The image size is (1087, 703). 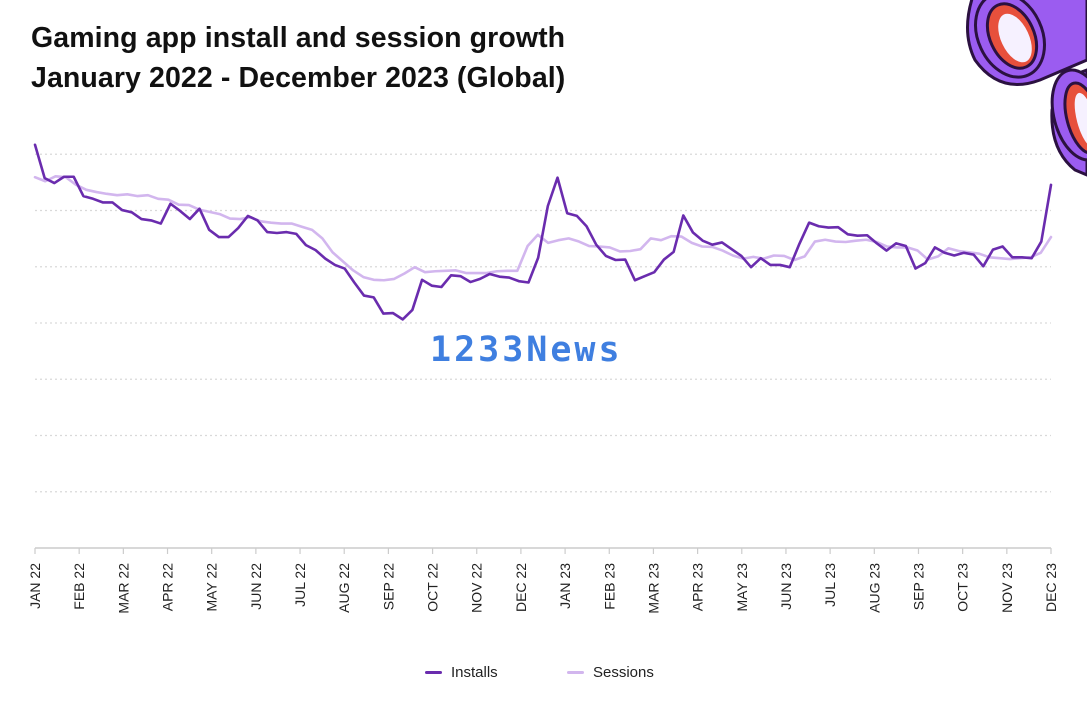 I want to click on x-tick-label: FEB 22, so click(x=79, y=586).